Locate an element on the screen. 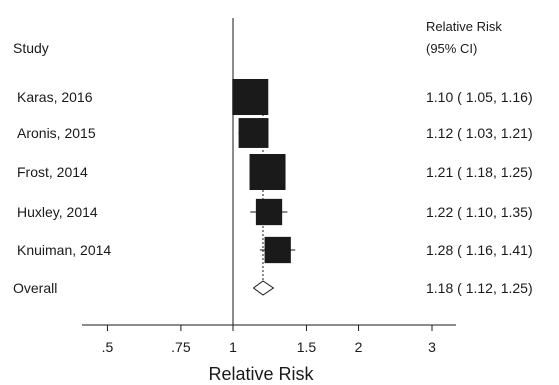 The width and height of the screenshot is (559, 385). x-tick-label: .75 is located at coordinates (181, 347).